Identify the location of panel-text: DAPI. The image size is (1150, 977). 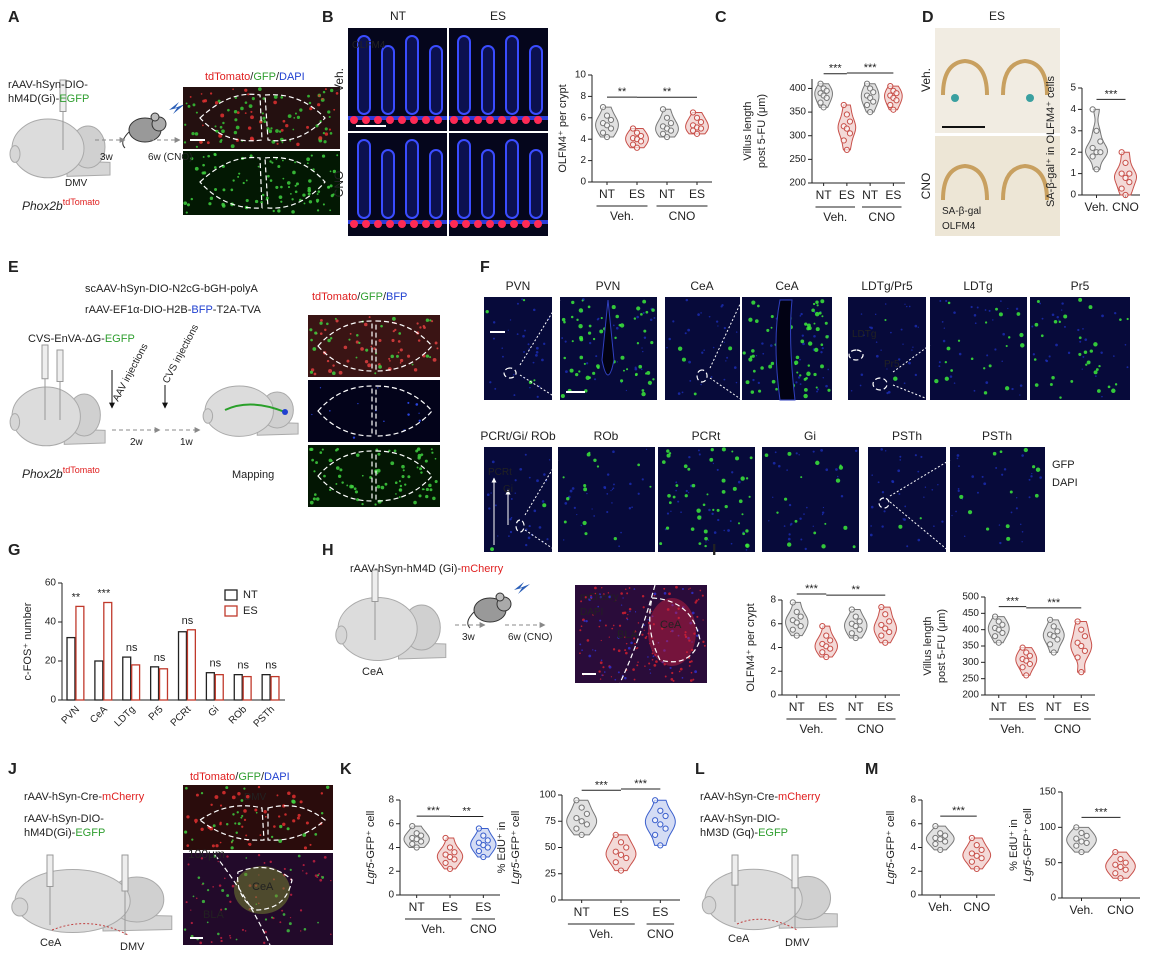
(591, 612).